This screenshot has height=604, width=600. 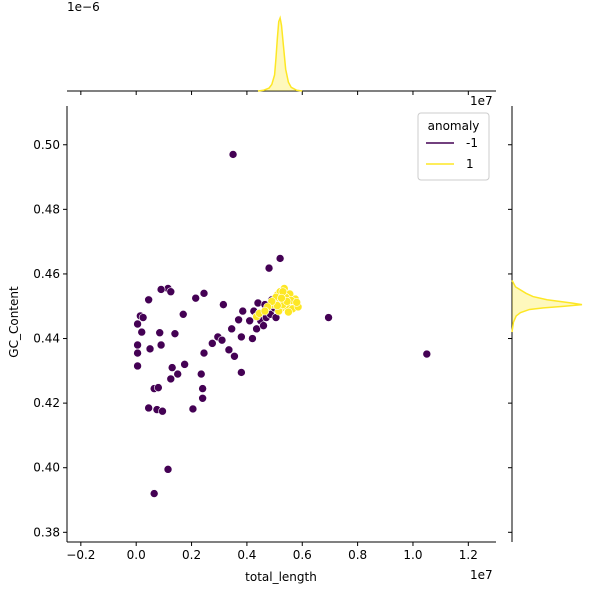 I want to click on x-tick-label: 1.0, so click(x=412, y=555).